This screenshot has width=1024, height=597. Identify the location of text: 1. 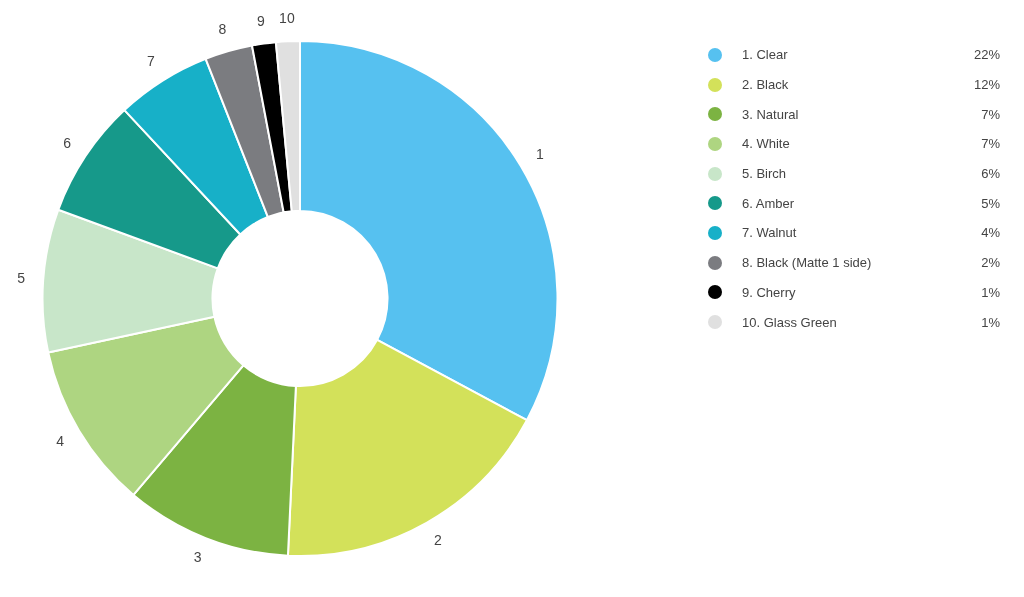
(539, 153).